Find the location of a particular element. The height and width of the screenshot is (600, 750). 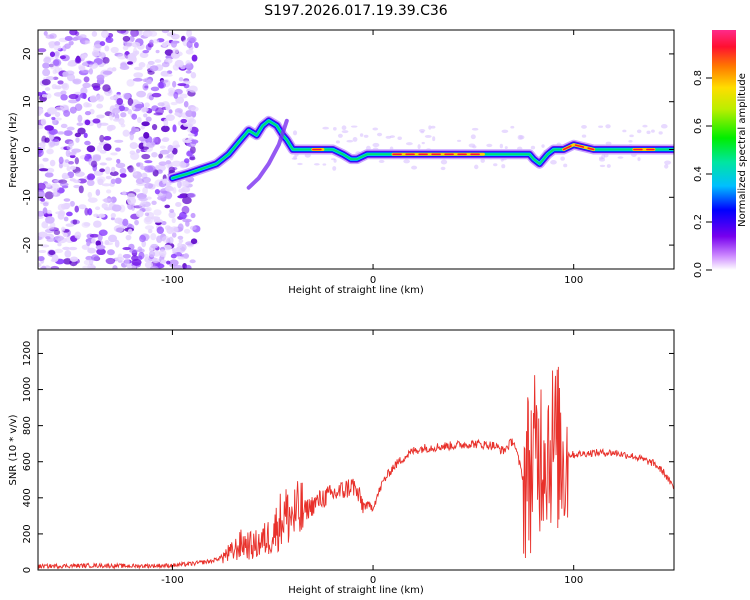

snr-y-tick-label: 1200 is located at coordinates (27, 353).